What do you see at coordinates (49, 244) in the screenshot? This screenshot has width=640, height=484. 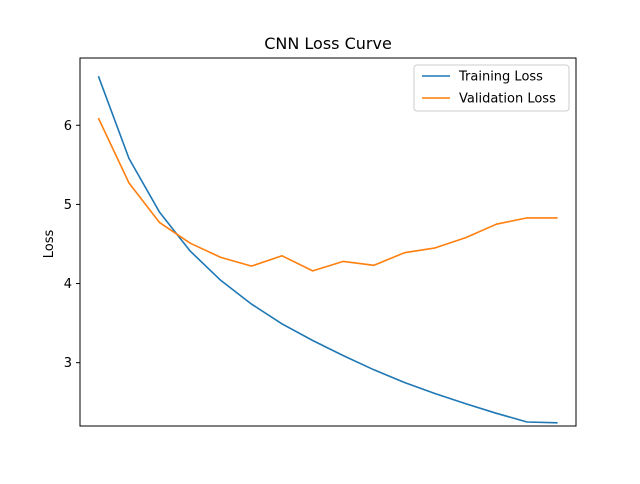 I see `y-axis-label: Loss` at bounding box center [49, 244].